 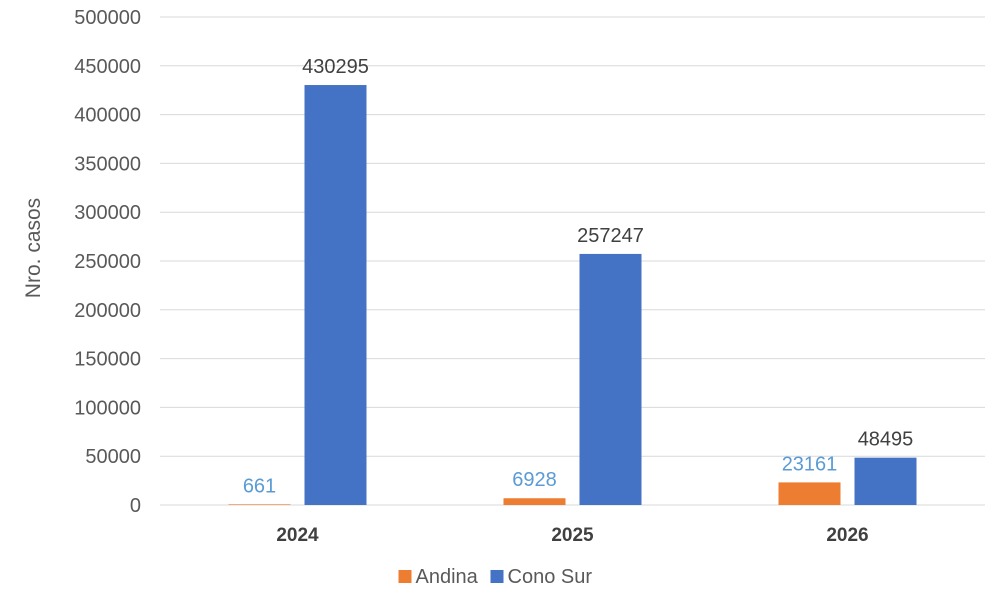 I want to click on x-category-label: 2026, so click(x=847, y=535).